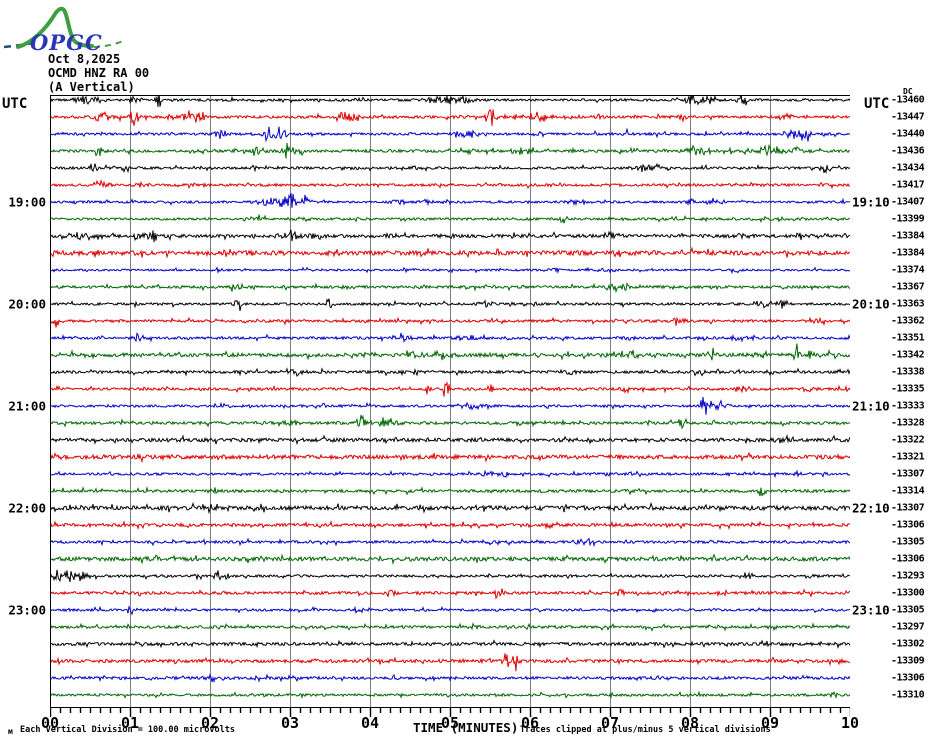 This screenshot has width=930, height=744. What do you see at coordinates (908, 457) in the screenshot?
I see `dc-value: -13321` at bounding box center [908, 457].